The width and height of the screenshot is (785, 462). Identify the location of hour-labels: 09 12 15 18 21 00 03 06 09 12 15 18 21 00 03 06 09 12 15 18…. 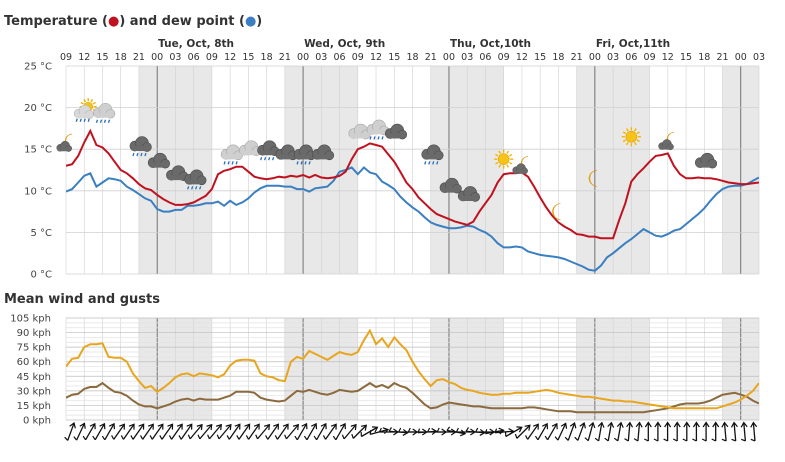
(412, 57).